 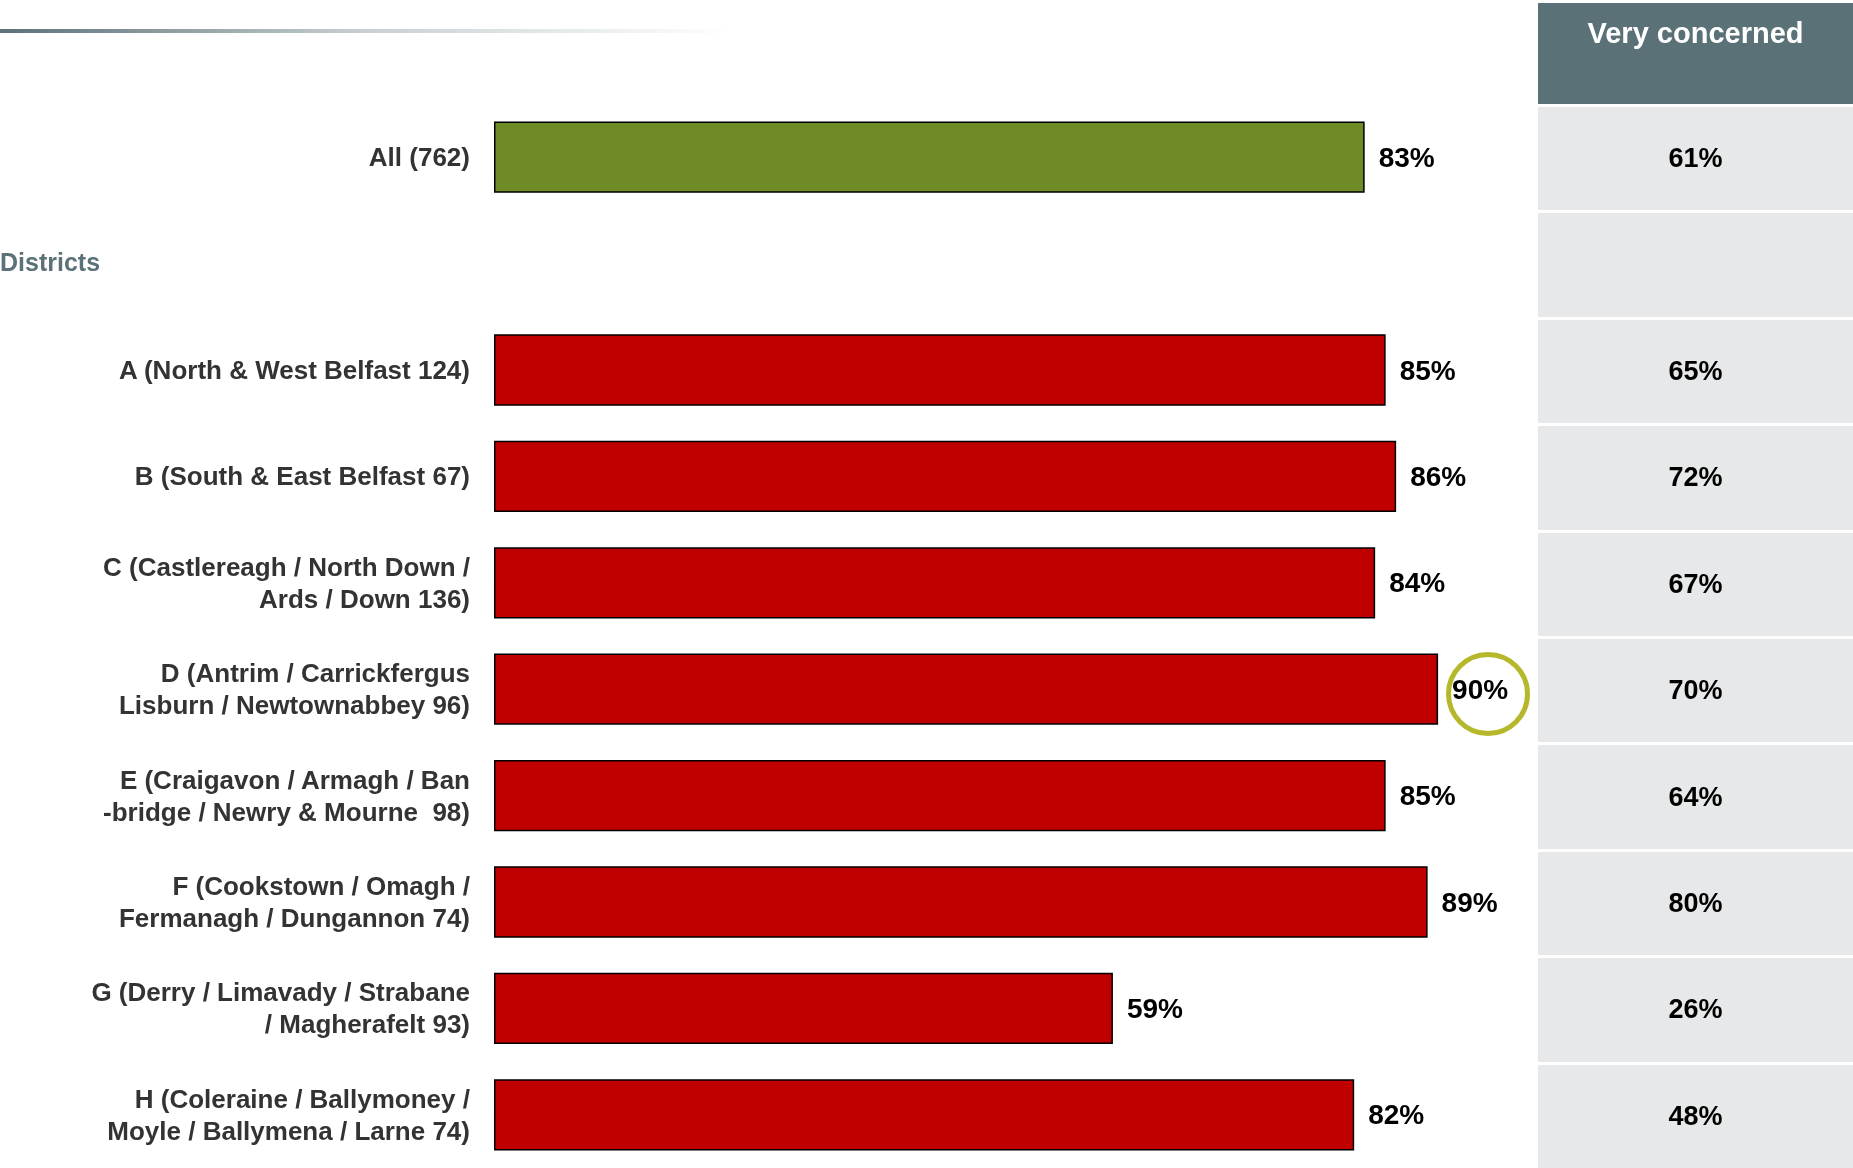 What do you see at coordinates (1417, 583) in the screenshot?
I see `data-label: 84%` at bounding box center [1417, 583].